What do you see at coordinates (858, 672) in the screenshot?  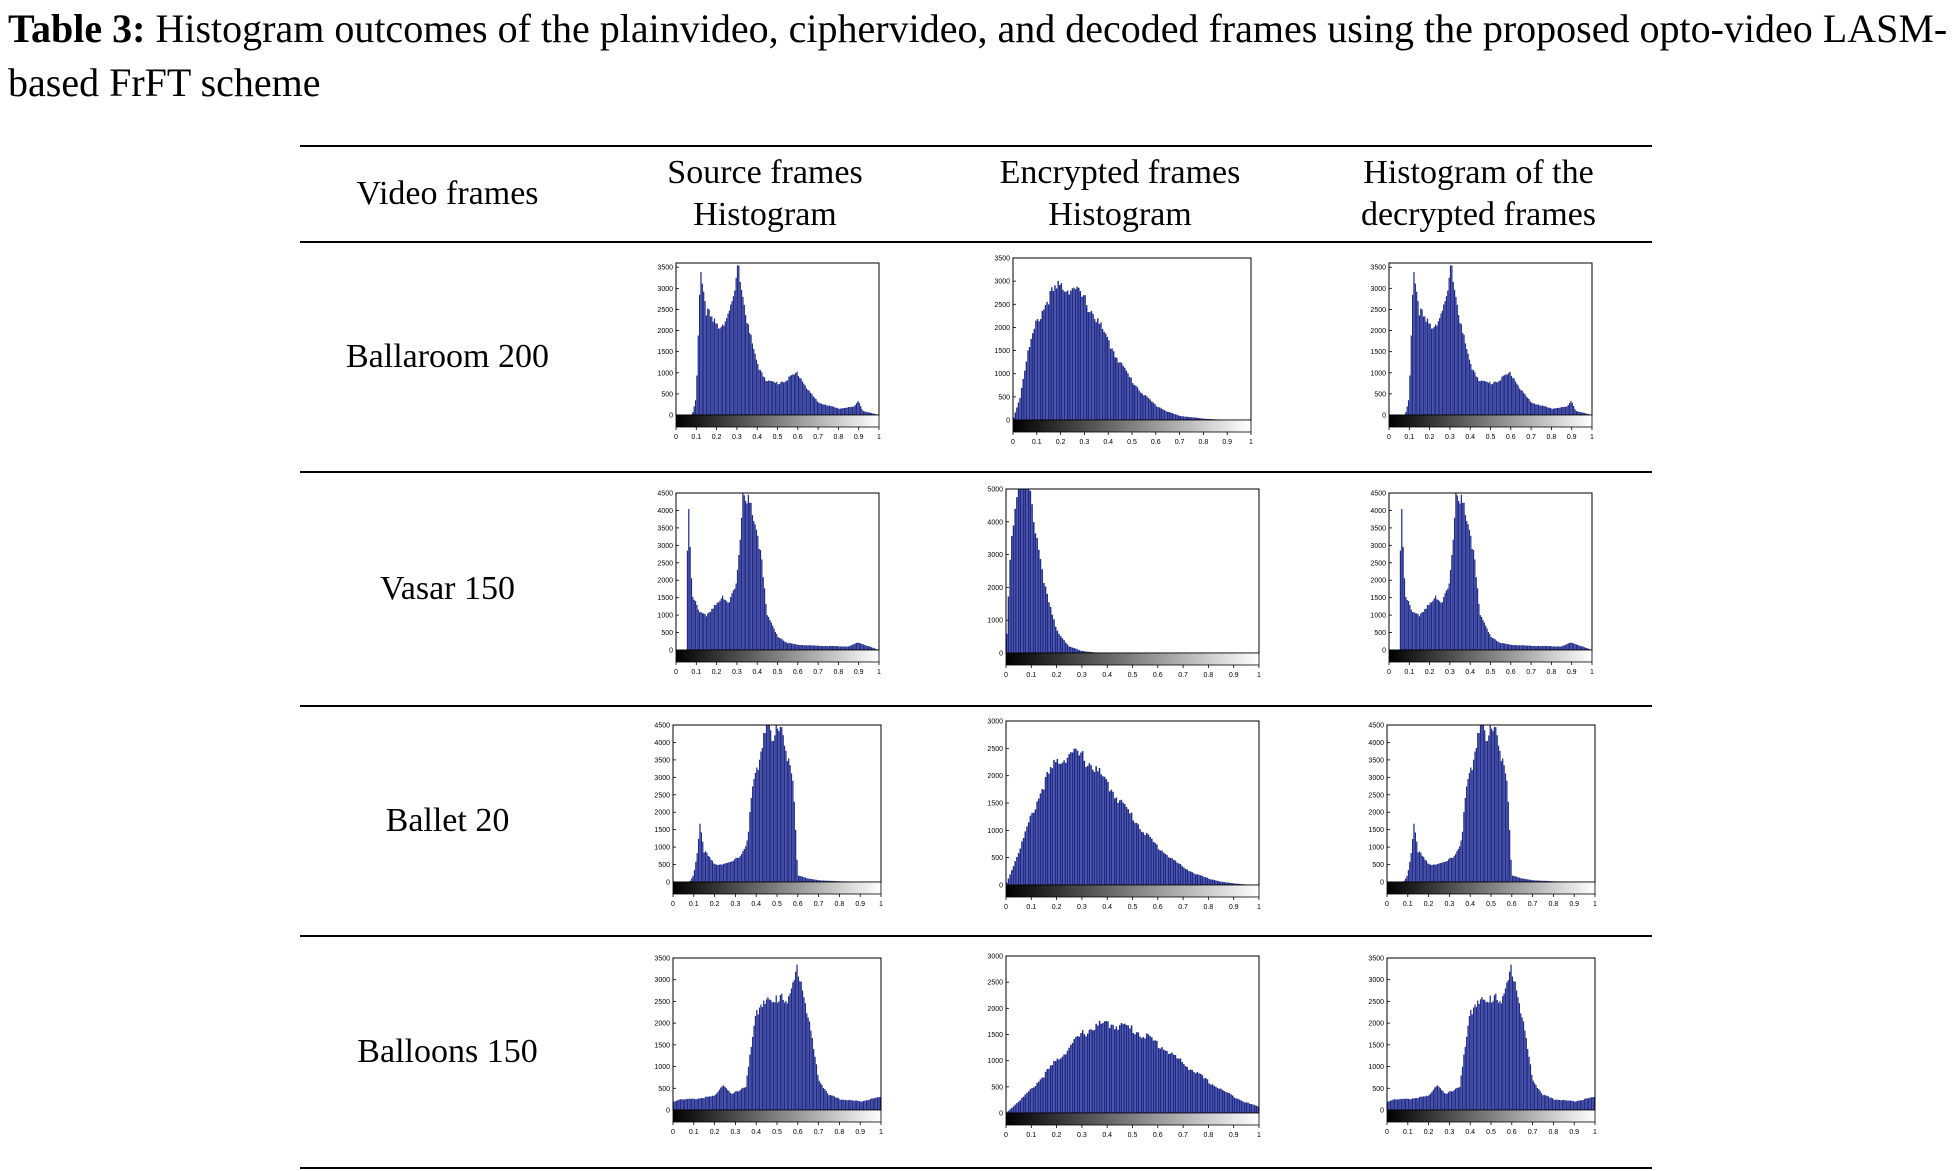 I see `x-tick-label: 0.9` at bounding box center [858, 672].